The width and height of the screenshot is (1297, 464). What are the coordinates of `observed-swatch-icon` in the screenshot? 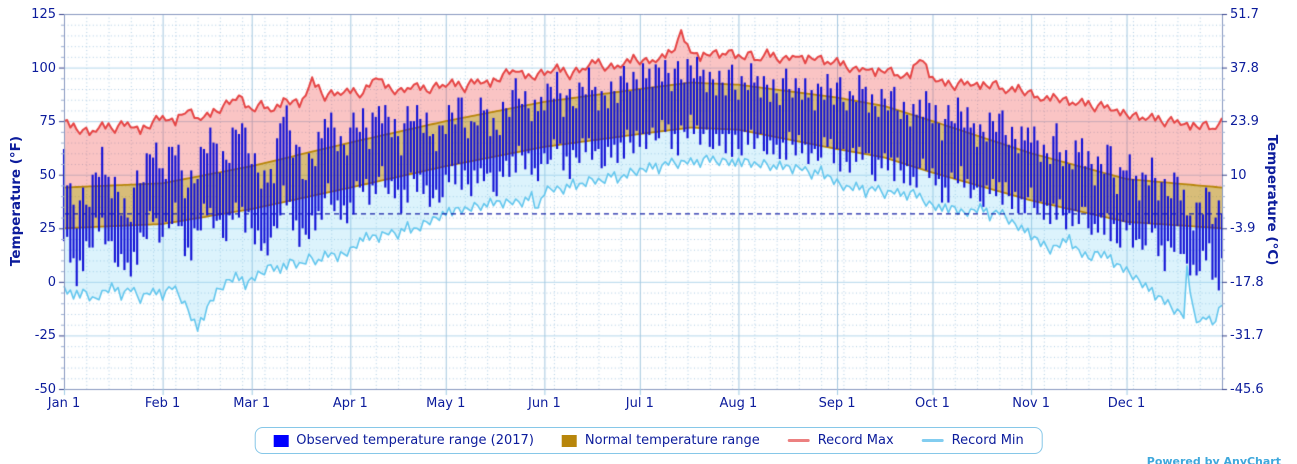 It's located at (281, 440).